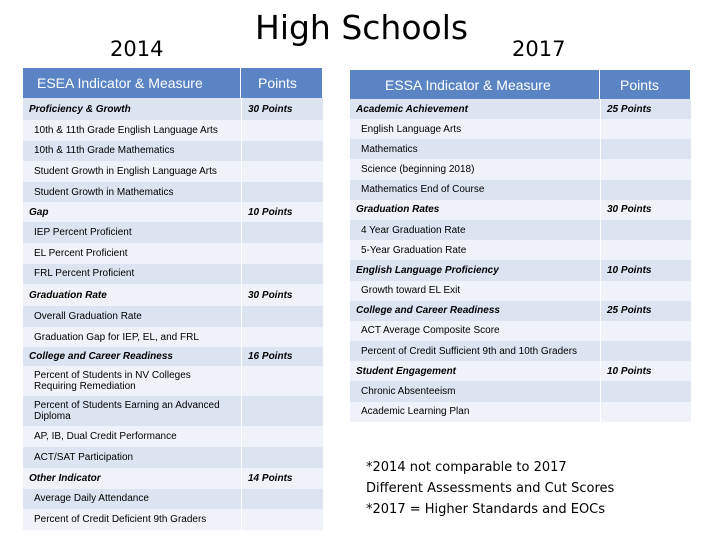 The image size is (720, 540). I want to click on table-row: FRL Percent Proficient, so click(173, 274).